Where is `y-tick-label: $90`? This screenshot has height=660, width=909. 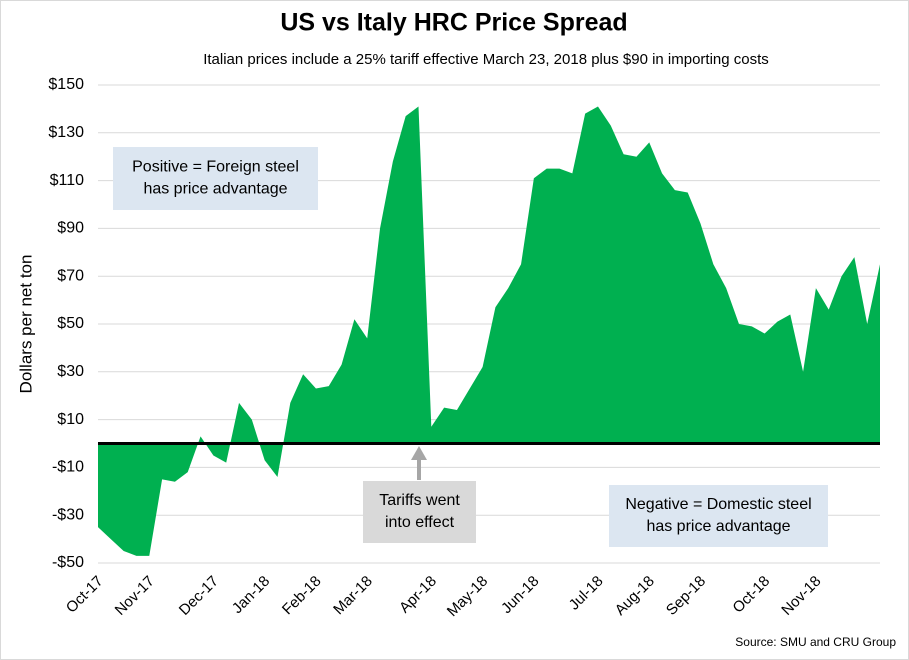 y-tick-label: $90 is located at coordinates (70, 228).